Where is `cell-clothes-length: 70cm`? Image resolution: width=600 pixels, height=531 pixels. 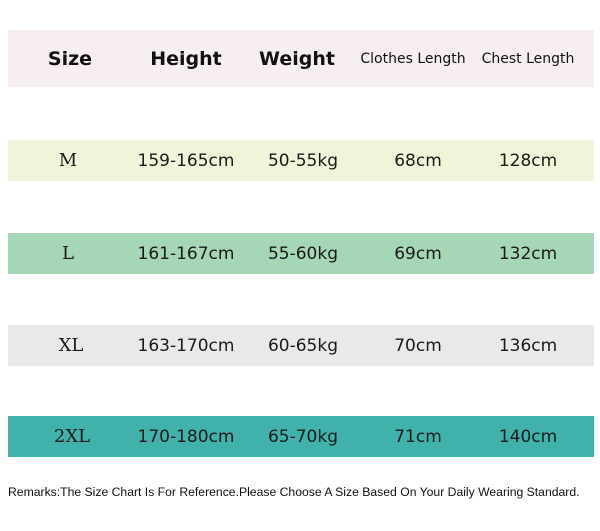
cell-clothes-length: 70cm is located at coordinates (418, 345).